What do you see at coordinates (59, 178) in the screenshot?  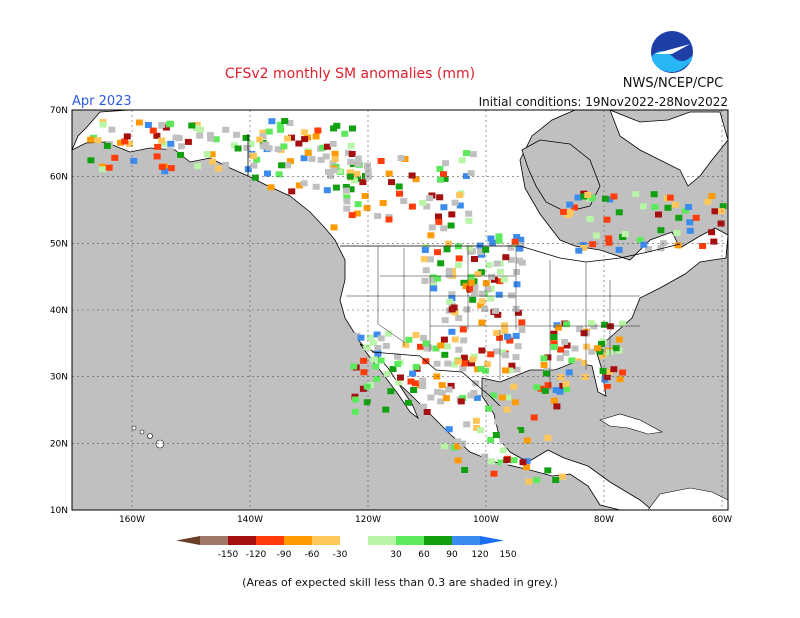 I see `lat-label: 60N` at bounding box center [59, 178].